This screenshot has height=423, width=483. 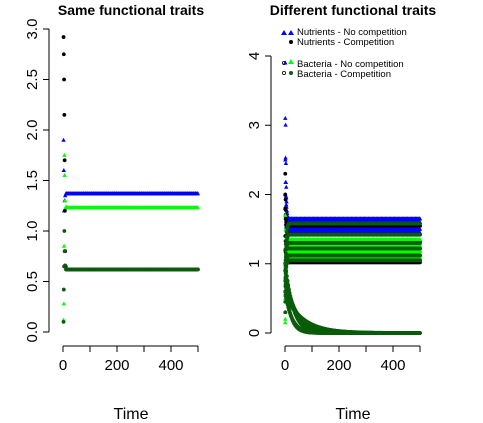 I want to click on panel-right-title: Different functional traits, so click(x=353, y=10).